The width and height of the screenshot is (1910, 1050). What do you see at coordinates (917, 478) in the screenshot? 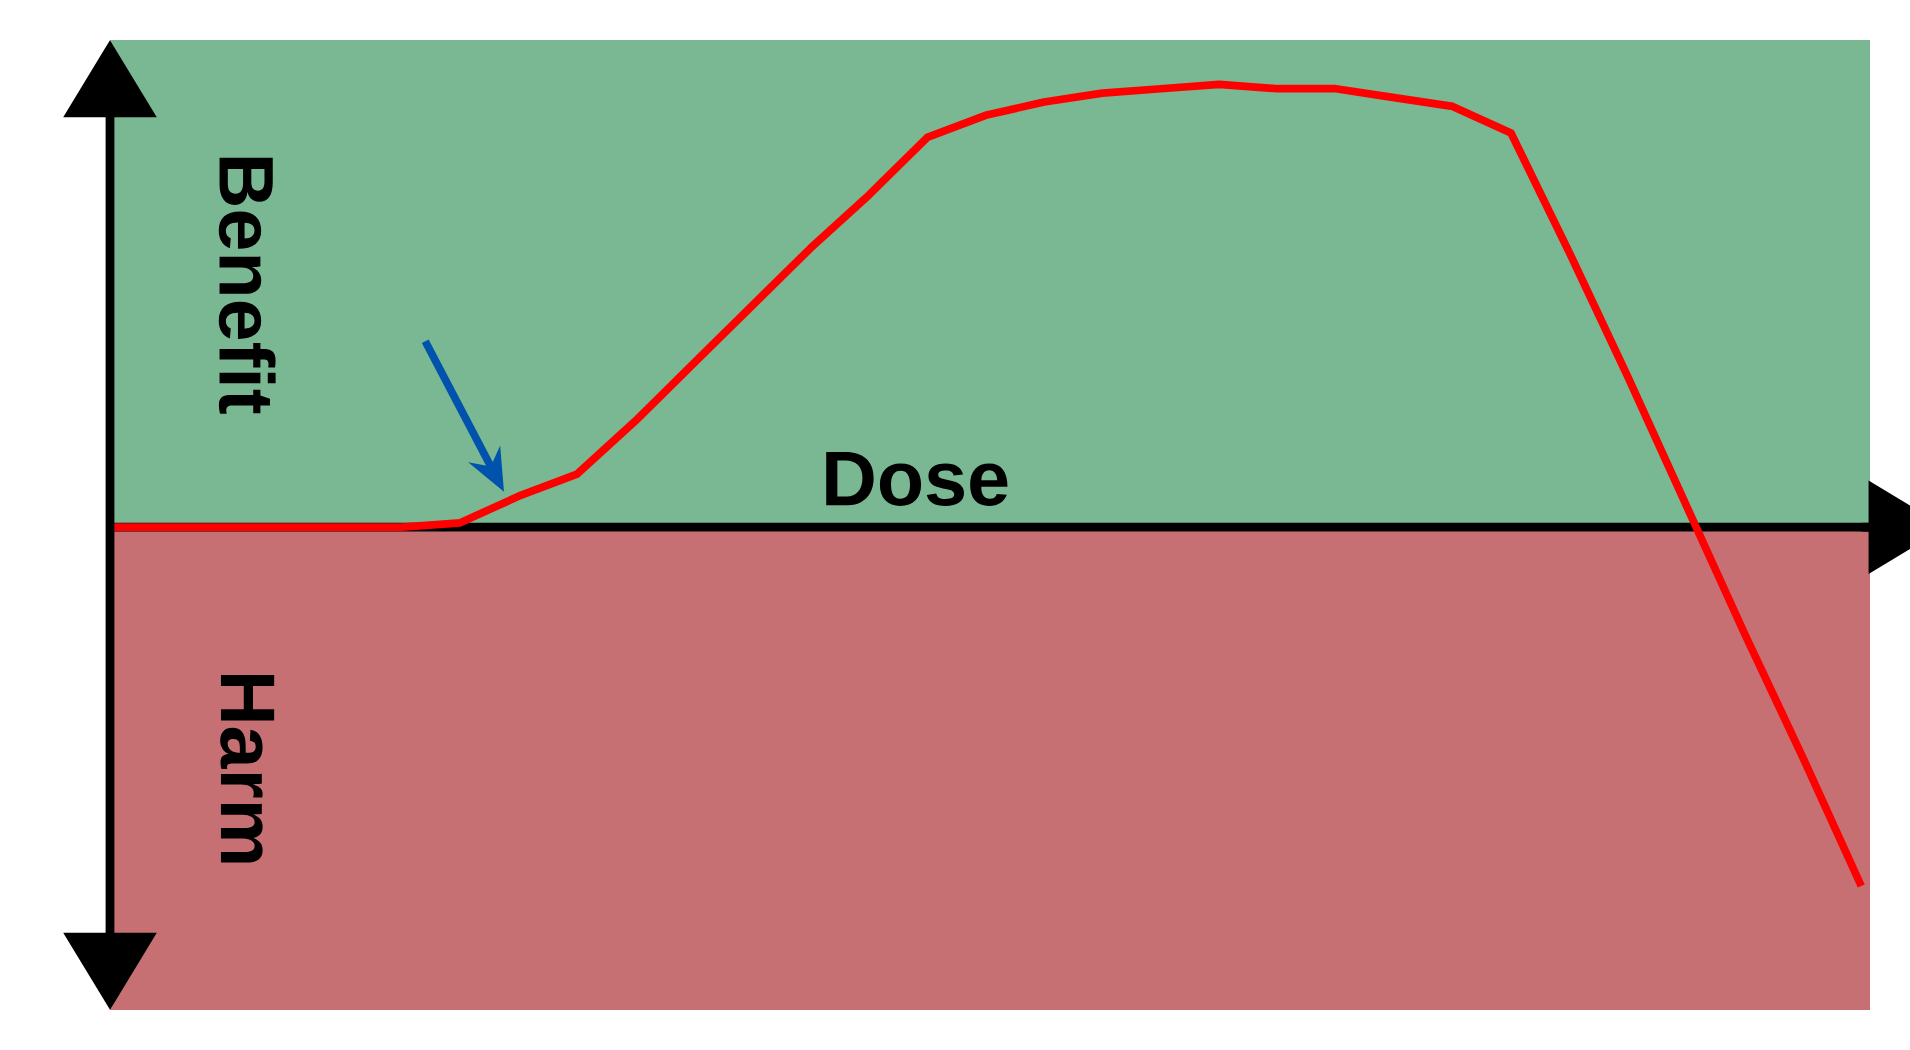
I see `x-axis-title: Dose` at bounding box center [917, 478].